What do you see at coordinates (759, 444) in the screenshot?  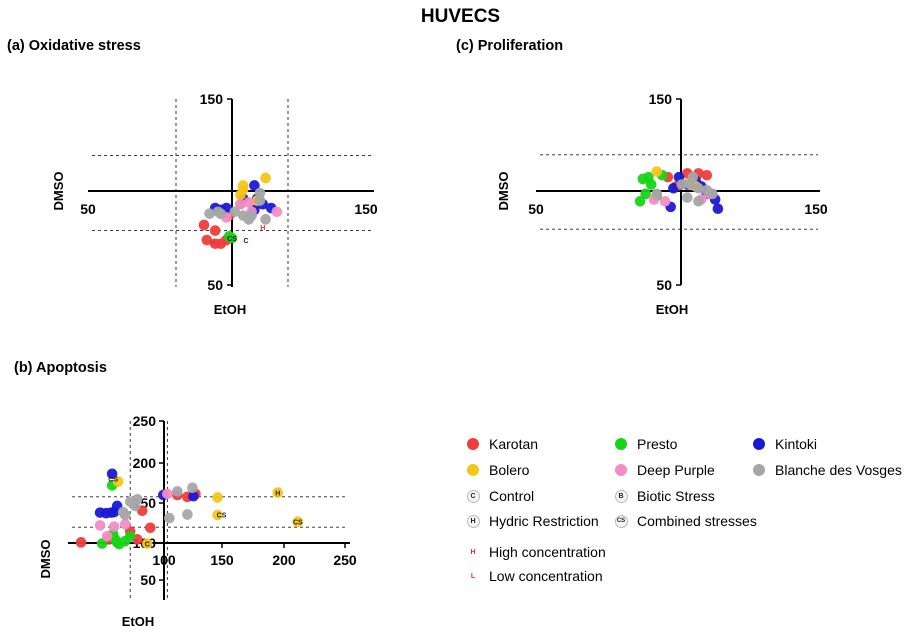 I see `kintoki-dot-icon` at bounding box center [759, 444].